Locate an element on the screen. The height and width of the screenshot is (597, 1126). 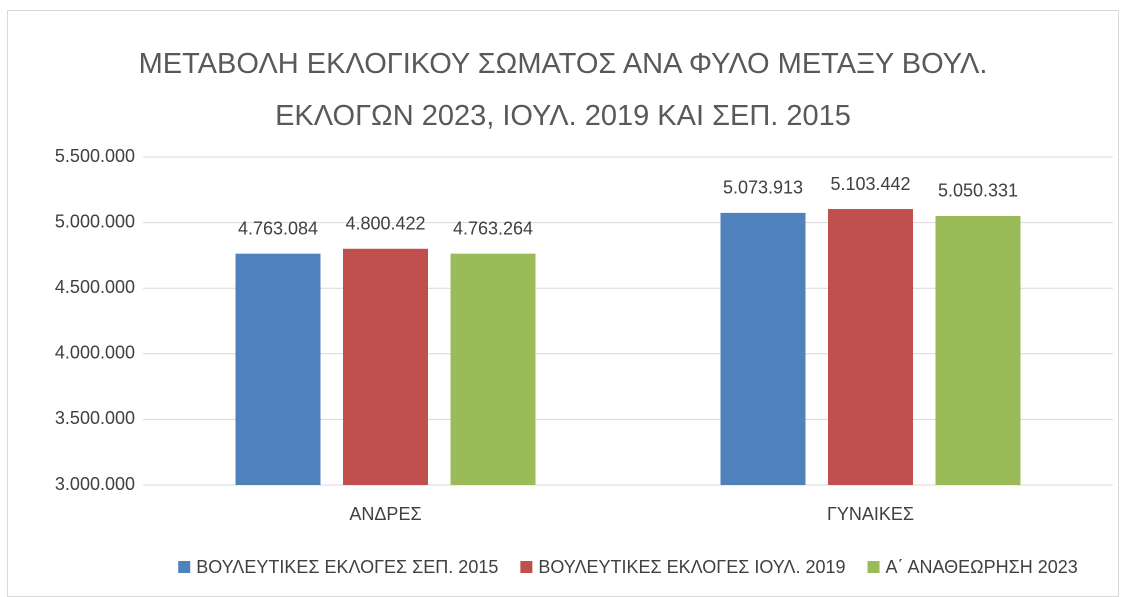
legend-label: ΒΟΥΛΕΥΤΙΚΕΣ ΕΚΛΟΓΕΣ ΣΕΠ. 2015 is located at coordinates (347, 567).